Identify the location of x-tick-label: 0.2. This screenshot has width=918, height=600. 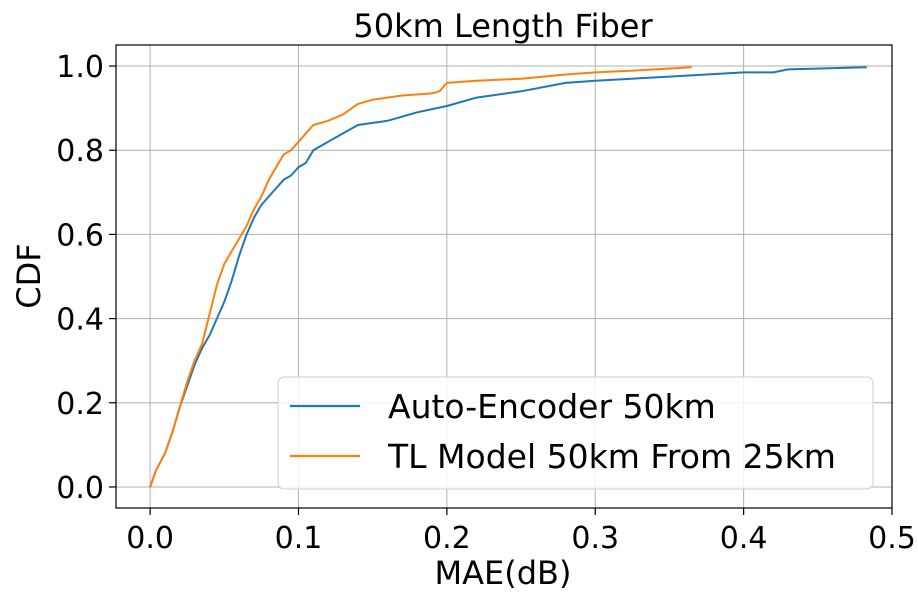
(447, 538).